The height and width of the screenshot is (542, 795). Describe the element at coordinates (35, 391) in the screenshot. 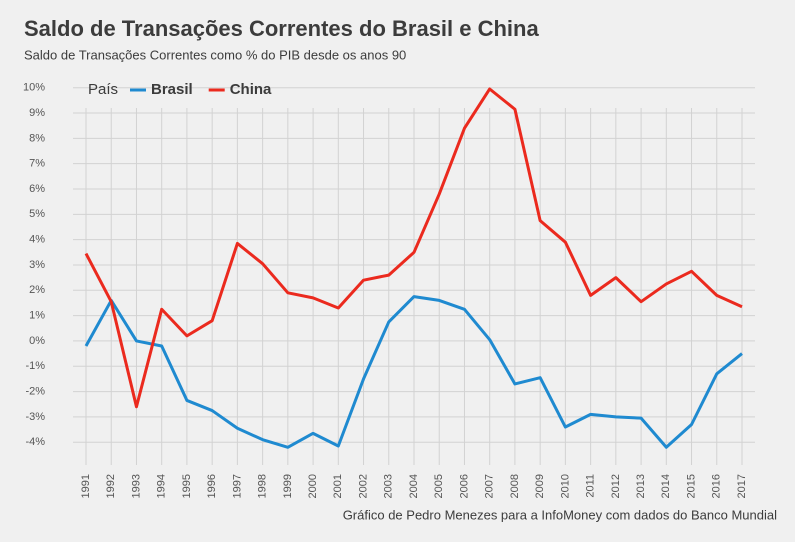

I see `y-tick-label: -2%` at that location.